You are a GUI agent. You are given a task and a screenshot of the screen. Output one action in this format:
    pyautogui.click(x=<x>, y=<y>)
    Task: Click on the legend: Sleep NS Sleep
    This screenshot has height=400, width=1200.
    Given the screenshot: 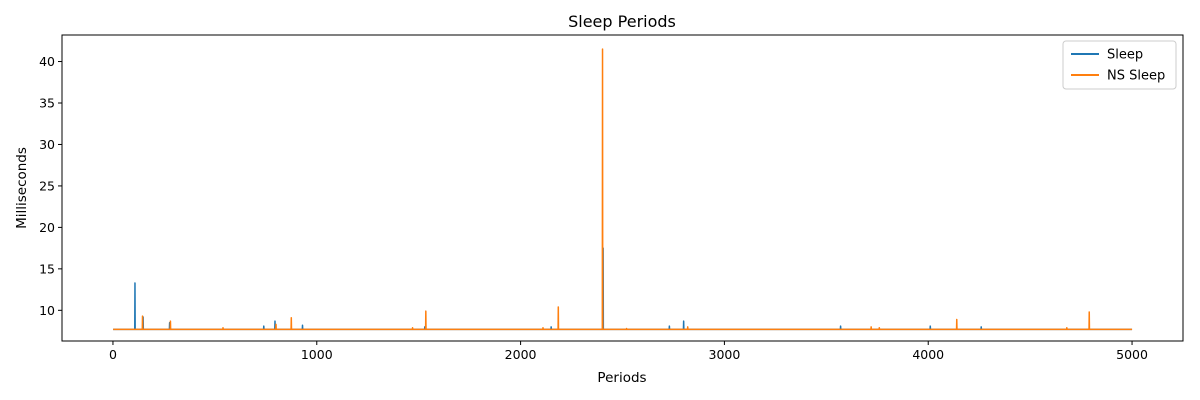 What is the action you would take?
    pyautogui.click(x=1119, y=65)
    